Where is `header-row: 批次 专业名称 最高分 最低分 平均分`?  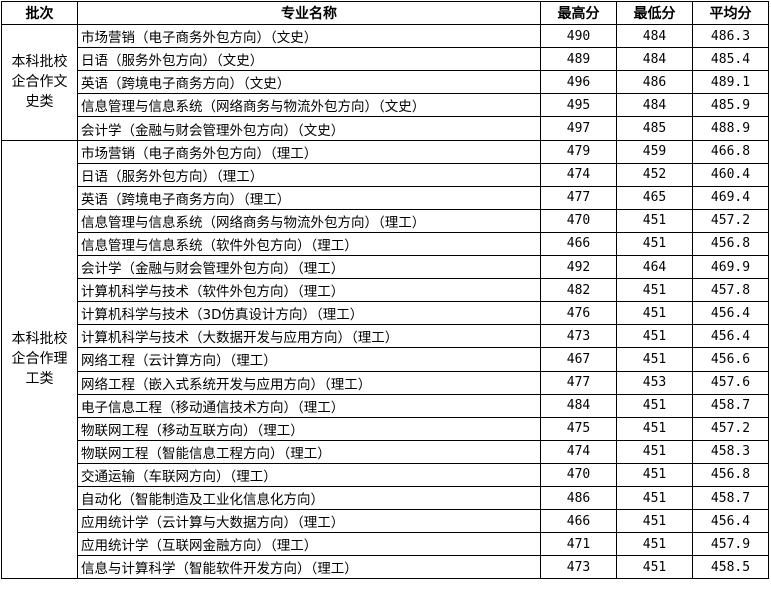 header-row: 批次 专业名称 最高分 最低分 平均分 is located at coordinates (385, 13).